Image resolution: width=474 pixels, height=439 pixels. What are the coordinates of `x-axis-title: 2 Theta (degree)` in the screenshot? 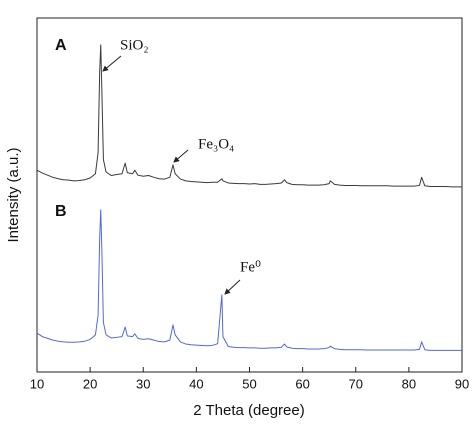 It's located at (248, 410).